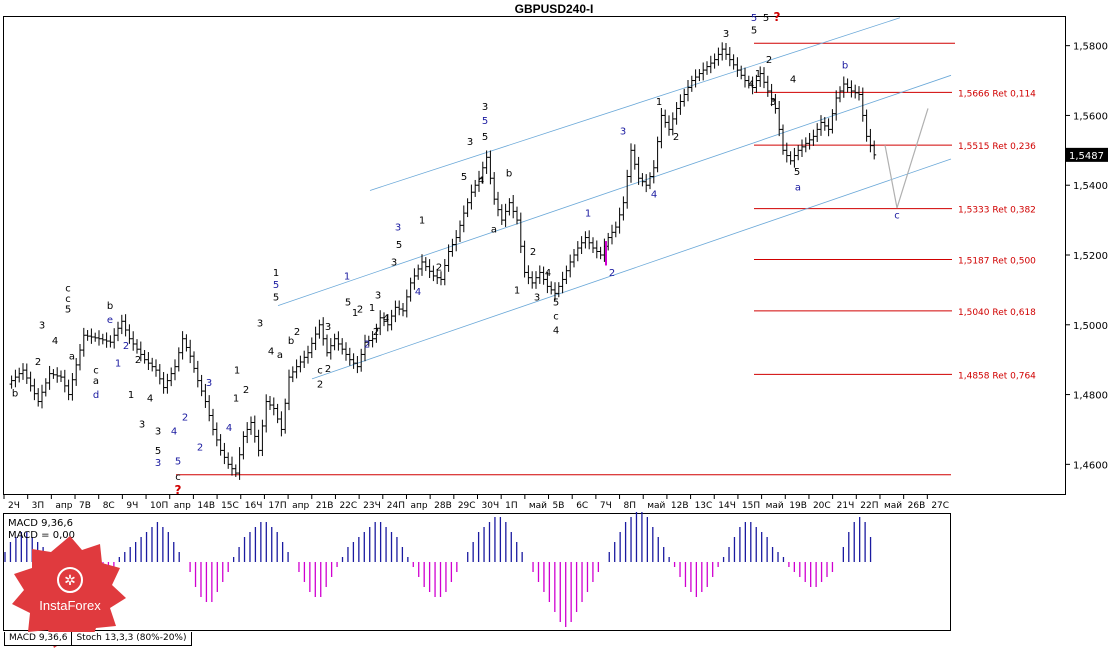 Image resolution: width=1108 pixels, height=661 pixels. I want to click on date-tick-label: 20С, so click(822, 506).